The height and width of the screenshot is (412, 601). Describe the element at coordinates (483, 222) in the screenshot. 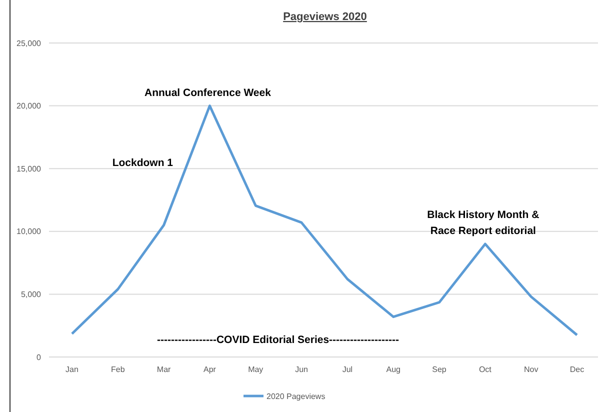

I see `annotation: Black History Month & Race Report editorial` at that location.